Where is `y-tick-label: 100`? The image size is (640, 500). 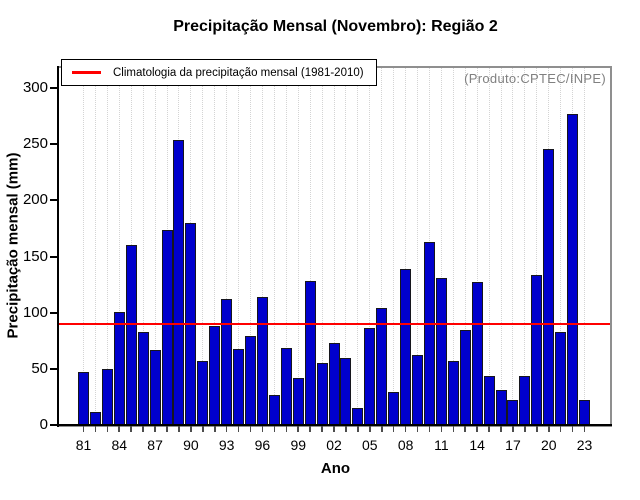 y-tick-label: 100 is located at coordinates (35, 312).